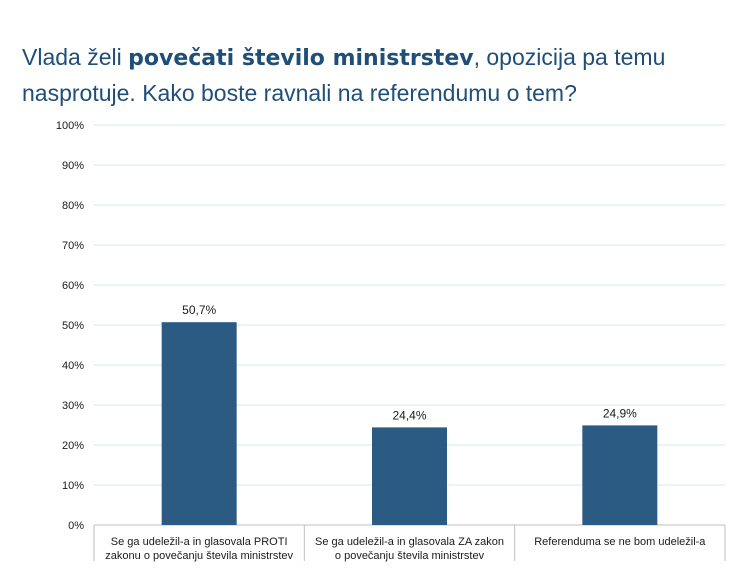 The height and width of the screenshot is (580, 741). I want to click on y-tick-label: 50%, so click(73, 326).